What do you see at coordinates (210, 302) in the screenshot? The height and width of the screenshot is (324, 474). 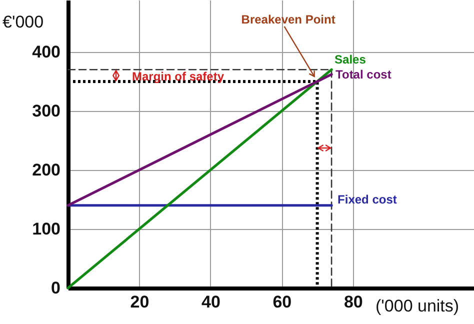 I see `x-tick-label: 40` at bounding box center [210, 302].